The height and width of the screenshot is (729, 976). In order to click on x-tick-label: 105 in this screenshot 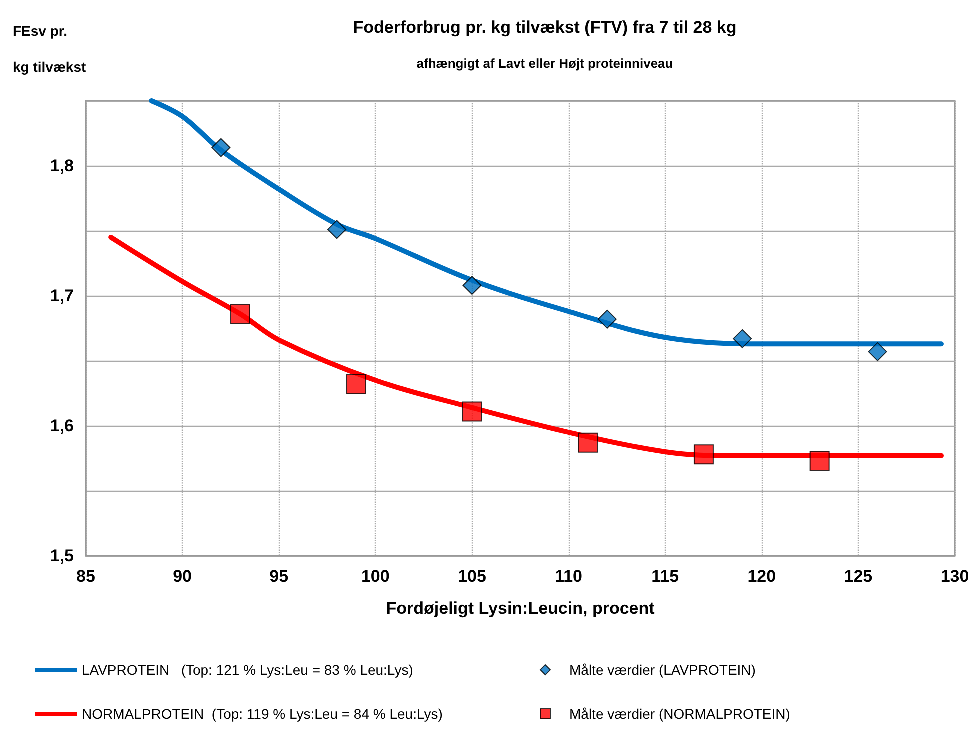, I will do `click(472, 576)`.